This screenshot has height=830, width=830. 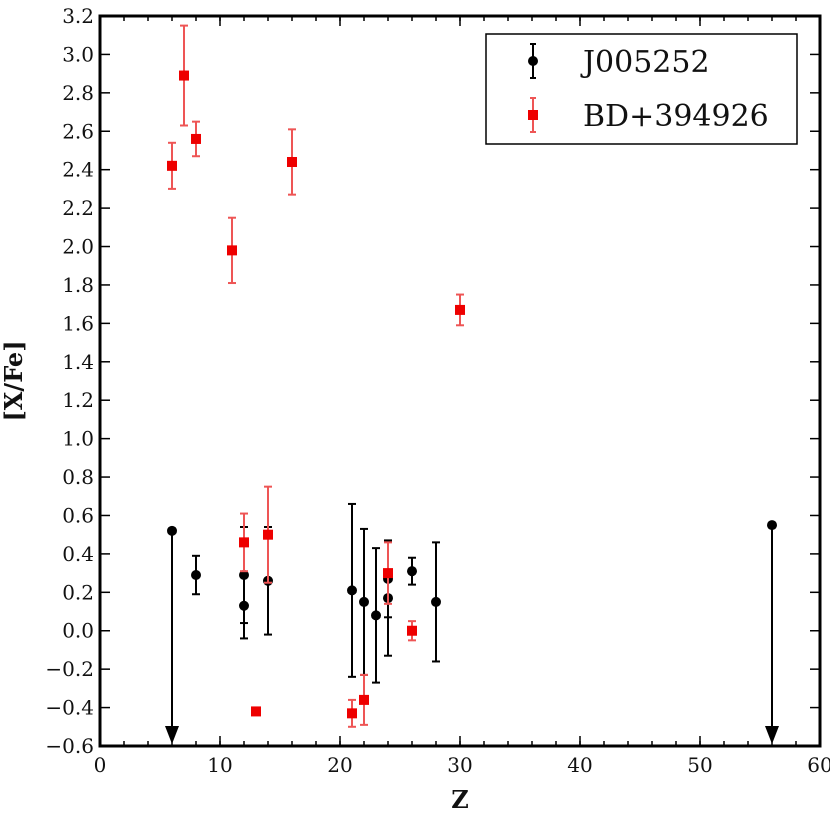 What do you see at coordinates (78, 515) in the screenshot?
I see `y-tick-label: 0.6` at bounding box center [78, 515].